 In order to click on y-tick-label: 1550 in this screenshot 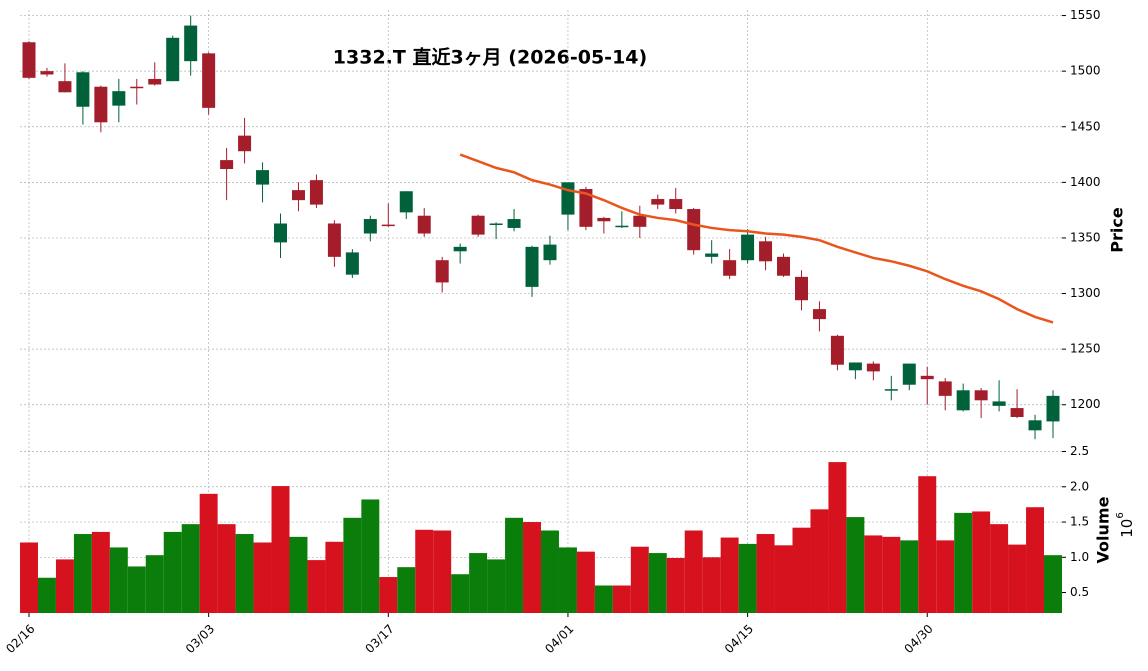, I will do `click(1085, 15)`.